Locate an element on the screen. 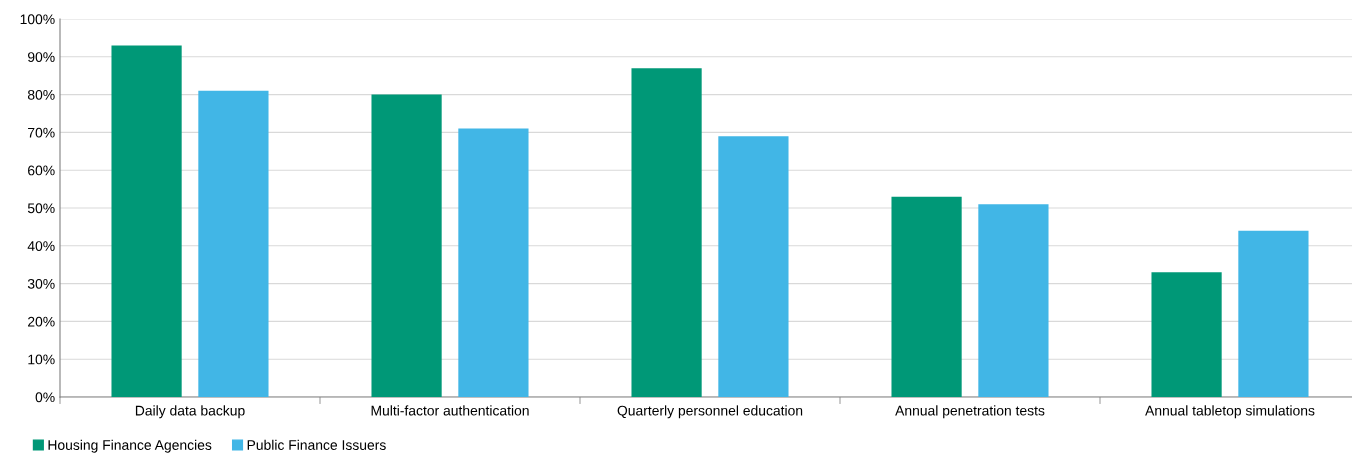  x-tick-label: Multi-factor authentication is located at coordinates (450, 410).